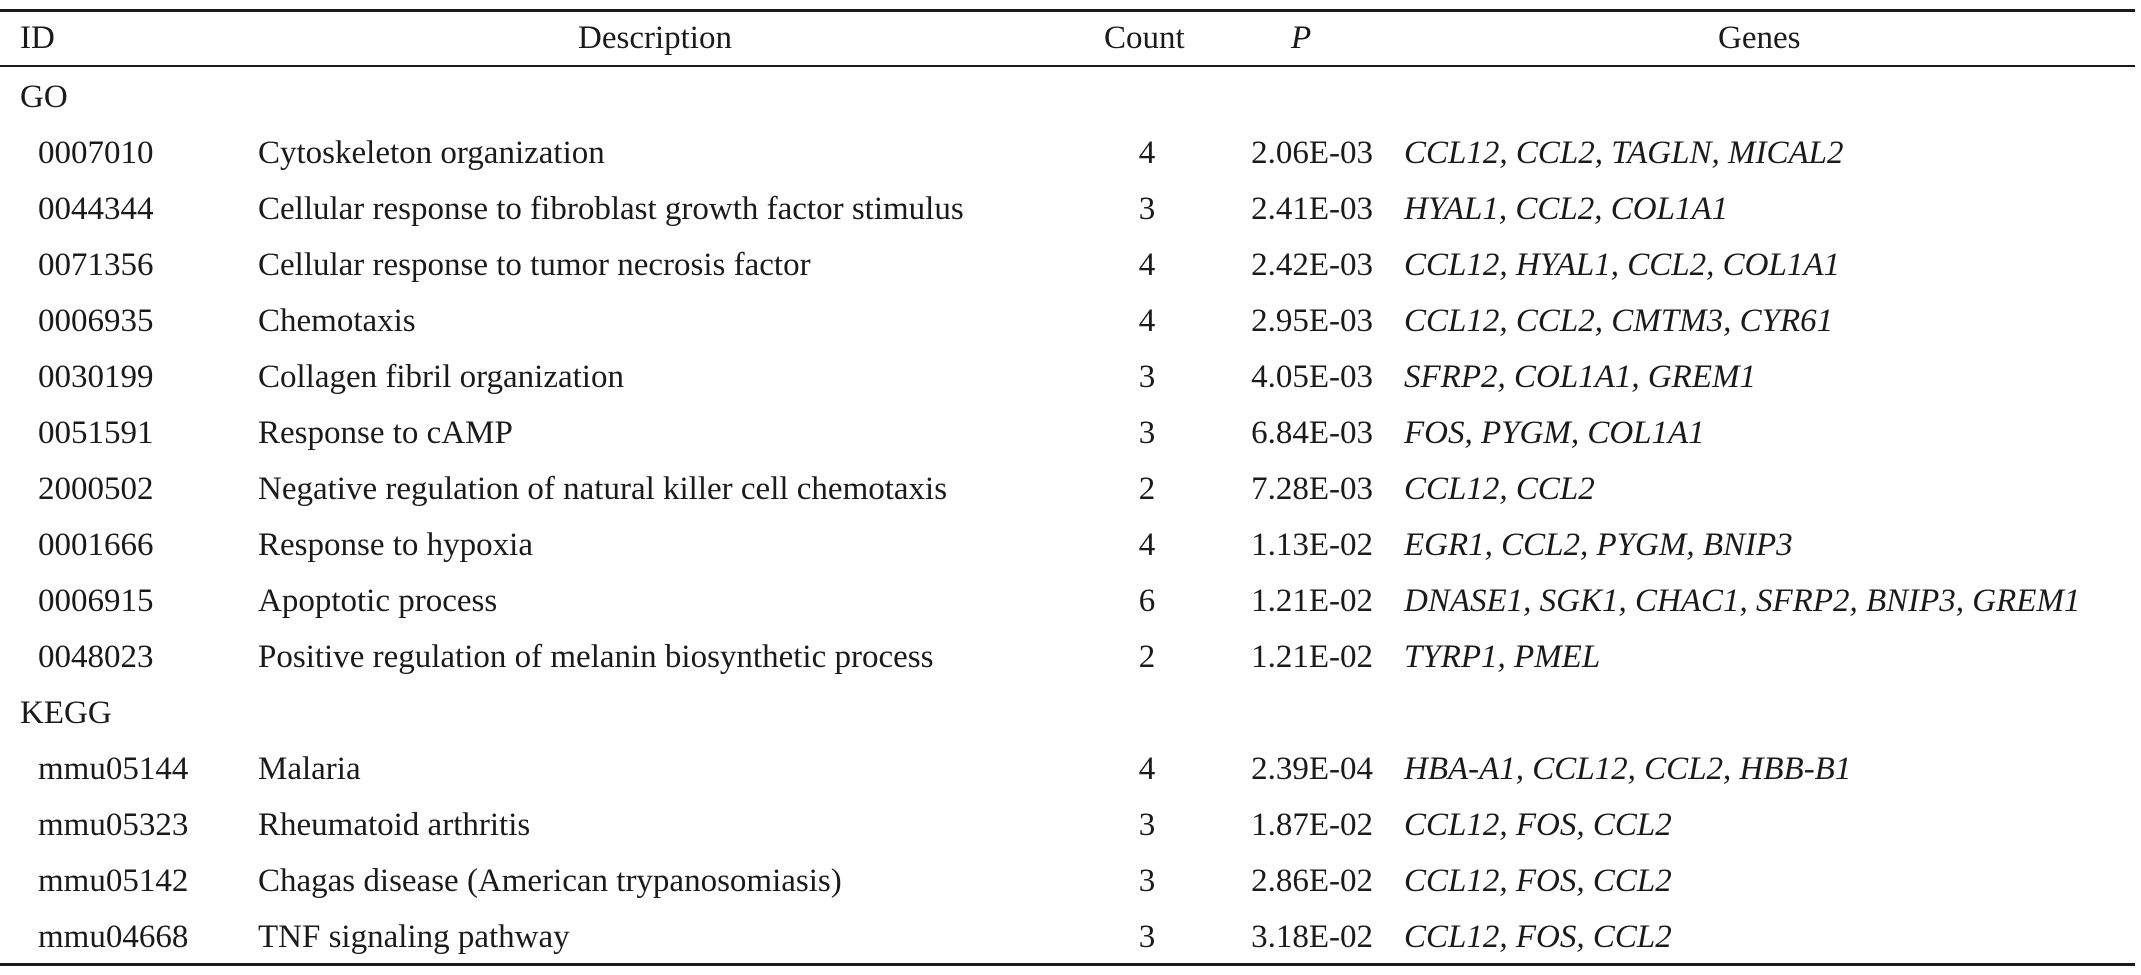  What do you see at coordinates (1312, 209) in the screenshot?
I see `row-p-value: 2.41E-03` at bounding box center [1312, 209].